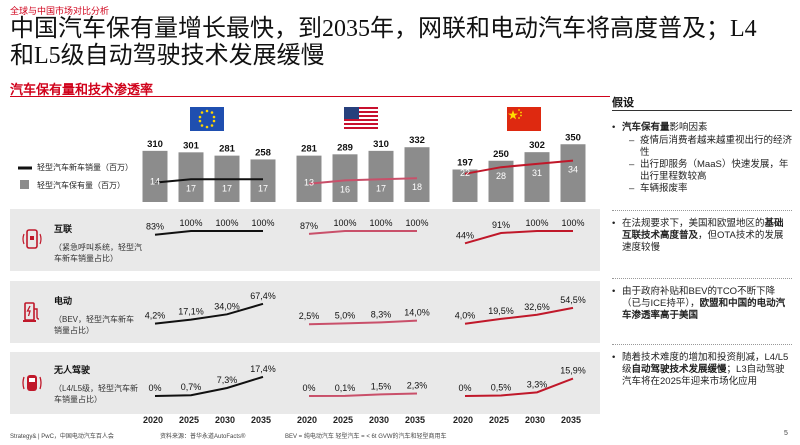 The image size is (800, 445). I want to click on autonomous-car-icon, so click(32, 383).